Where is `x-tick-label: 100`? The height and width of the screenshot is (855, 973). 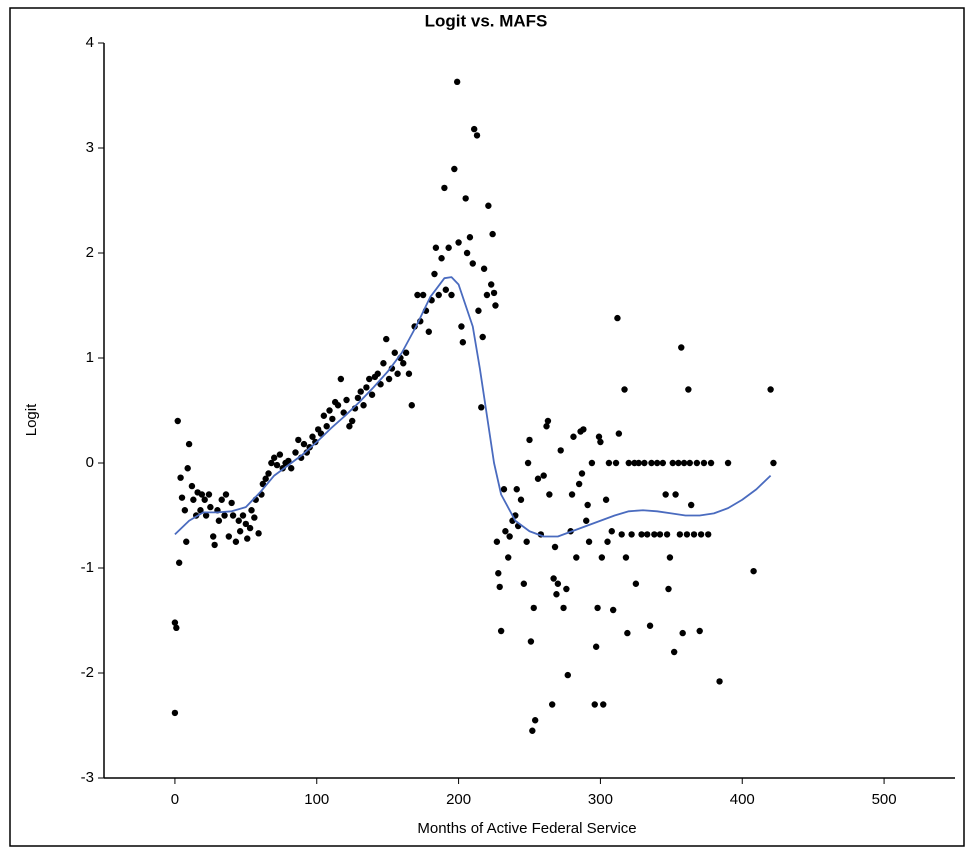 x-tick-label: 100 is located at coordinates (316, 799).